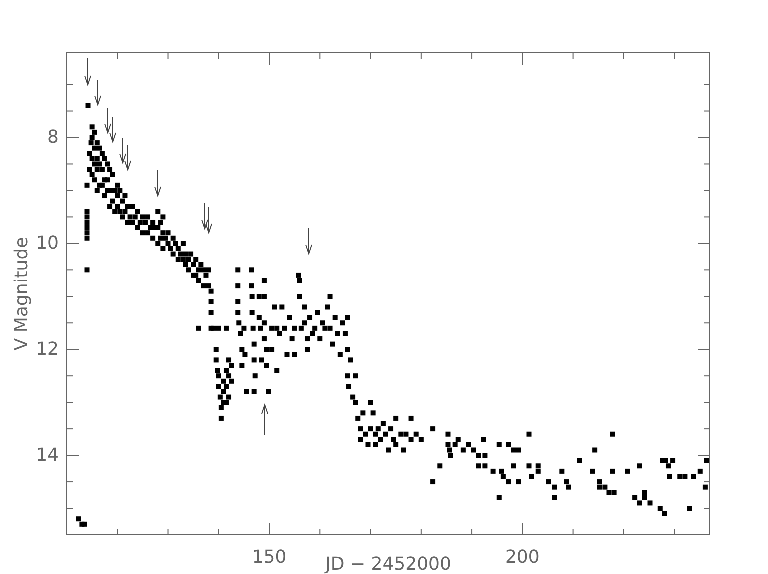 This screenshot has height=574, width=768. What do you see at coordinates (47, 243) in the screenshot?
I see `y-tick-label: 10` at bounding box center [47, 243].